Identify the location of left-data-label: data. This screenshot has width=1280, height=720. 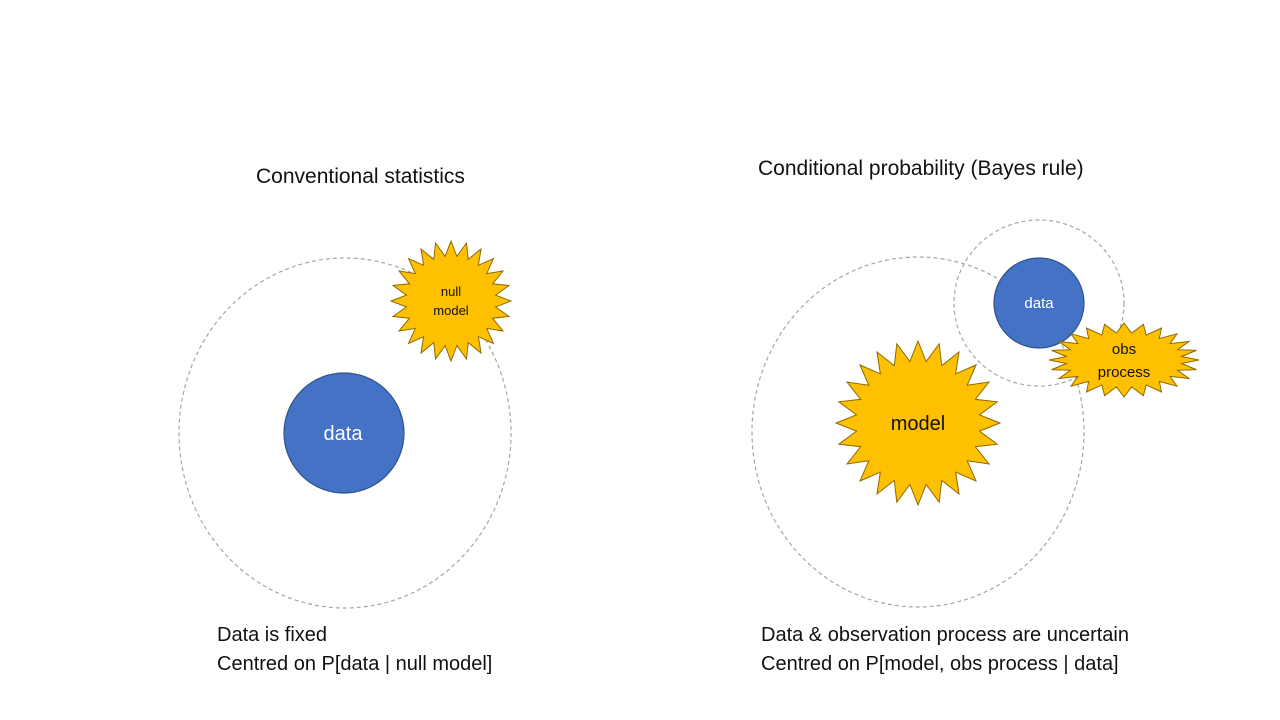
(344, 434).